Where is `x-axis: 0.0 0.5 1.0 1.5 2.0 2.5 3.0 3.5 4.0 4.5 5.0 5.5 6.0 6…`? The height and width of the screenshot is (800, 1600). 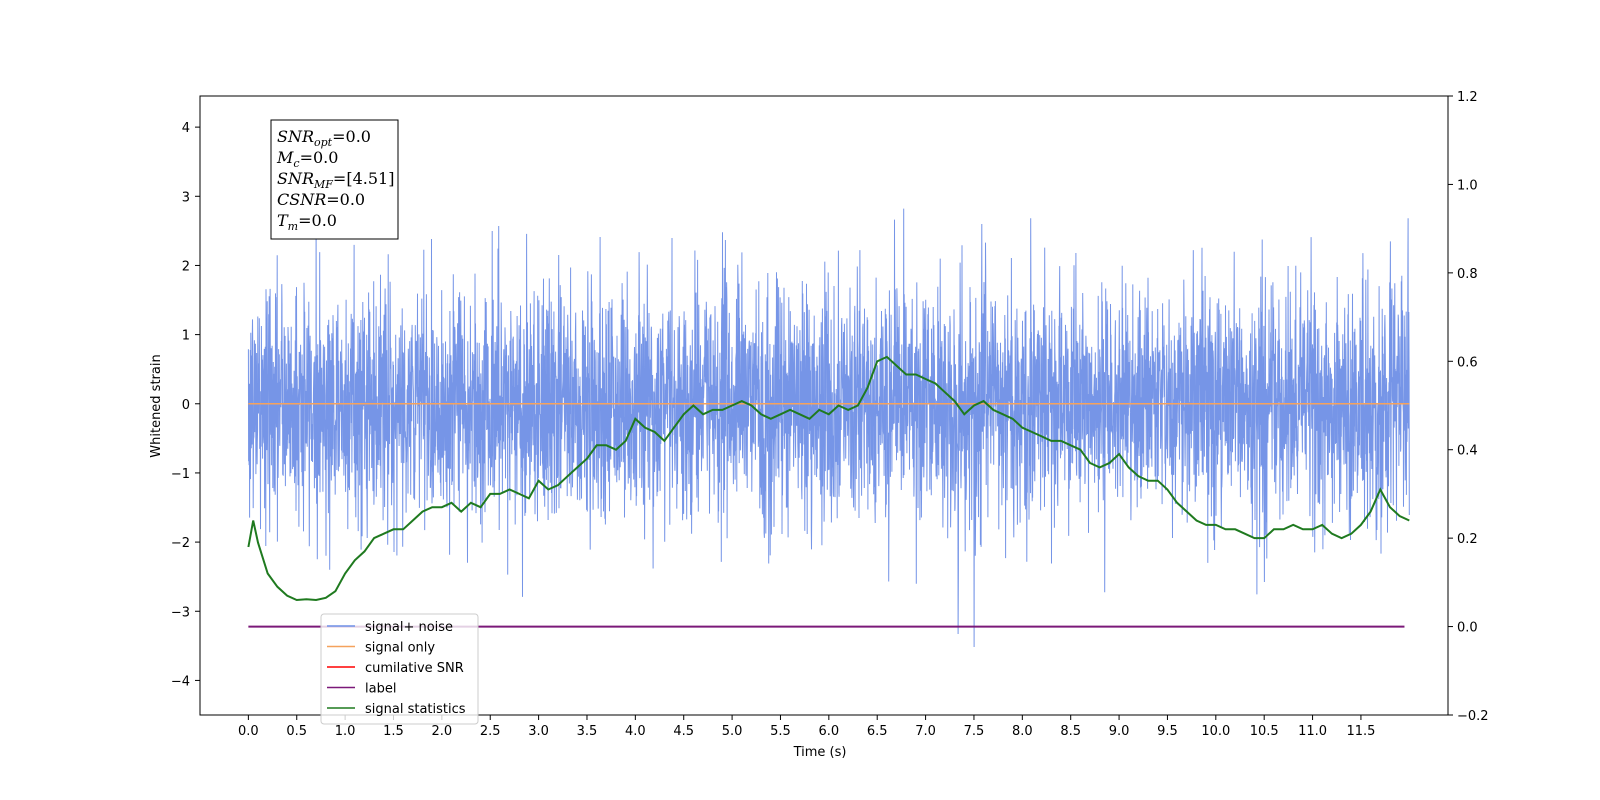
x-axis: 0.0 0.5 1.0 1.5 2.0 2.5 3.0 3.5 4.0 4.5 5.0 5.5 6.0 6… is located at coordinates (806, 727).